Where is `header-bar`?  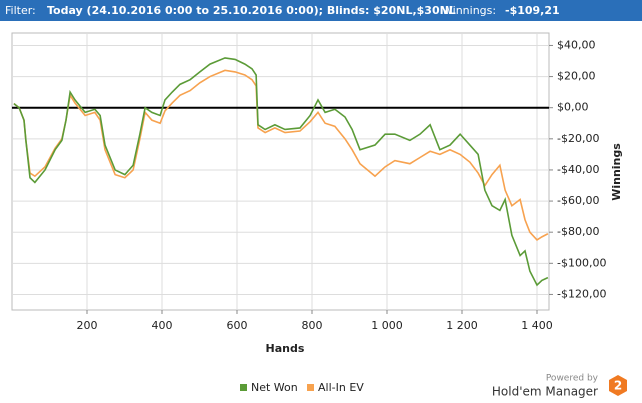 header-bar is located at coordinates (321, 10).